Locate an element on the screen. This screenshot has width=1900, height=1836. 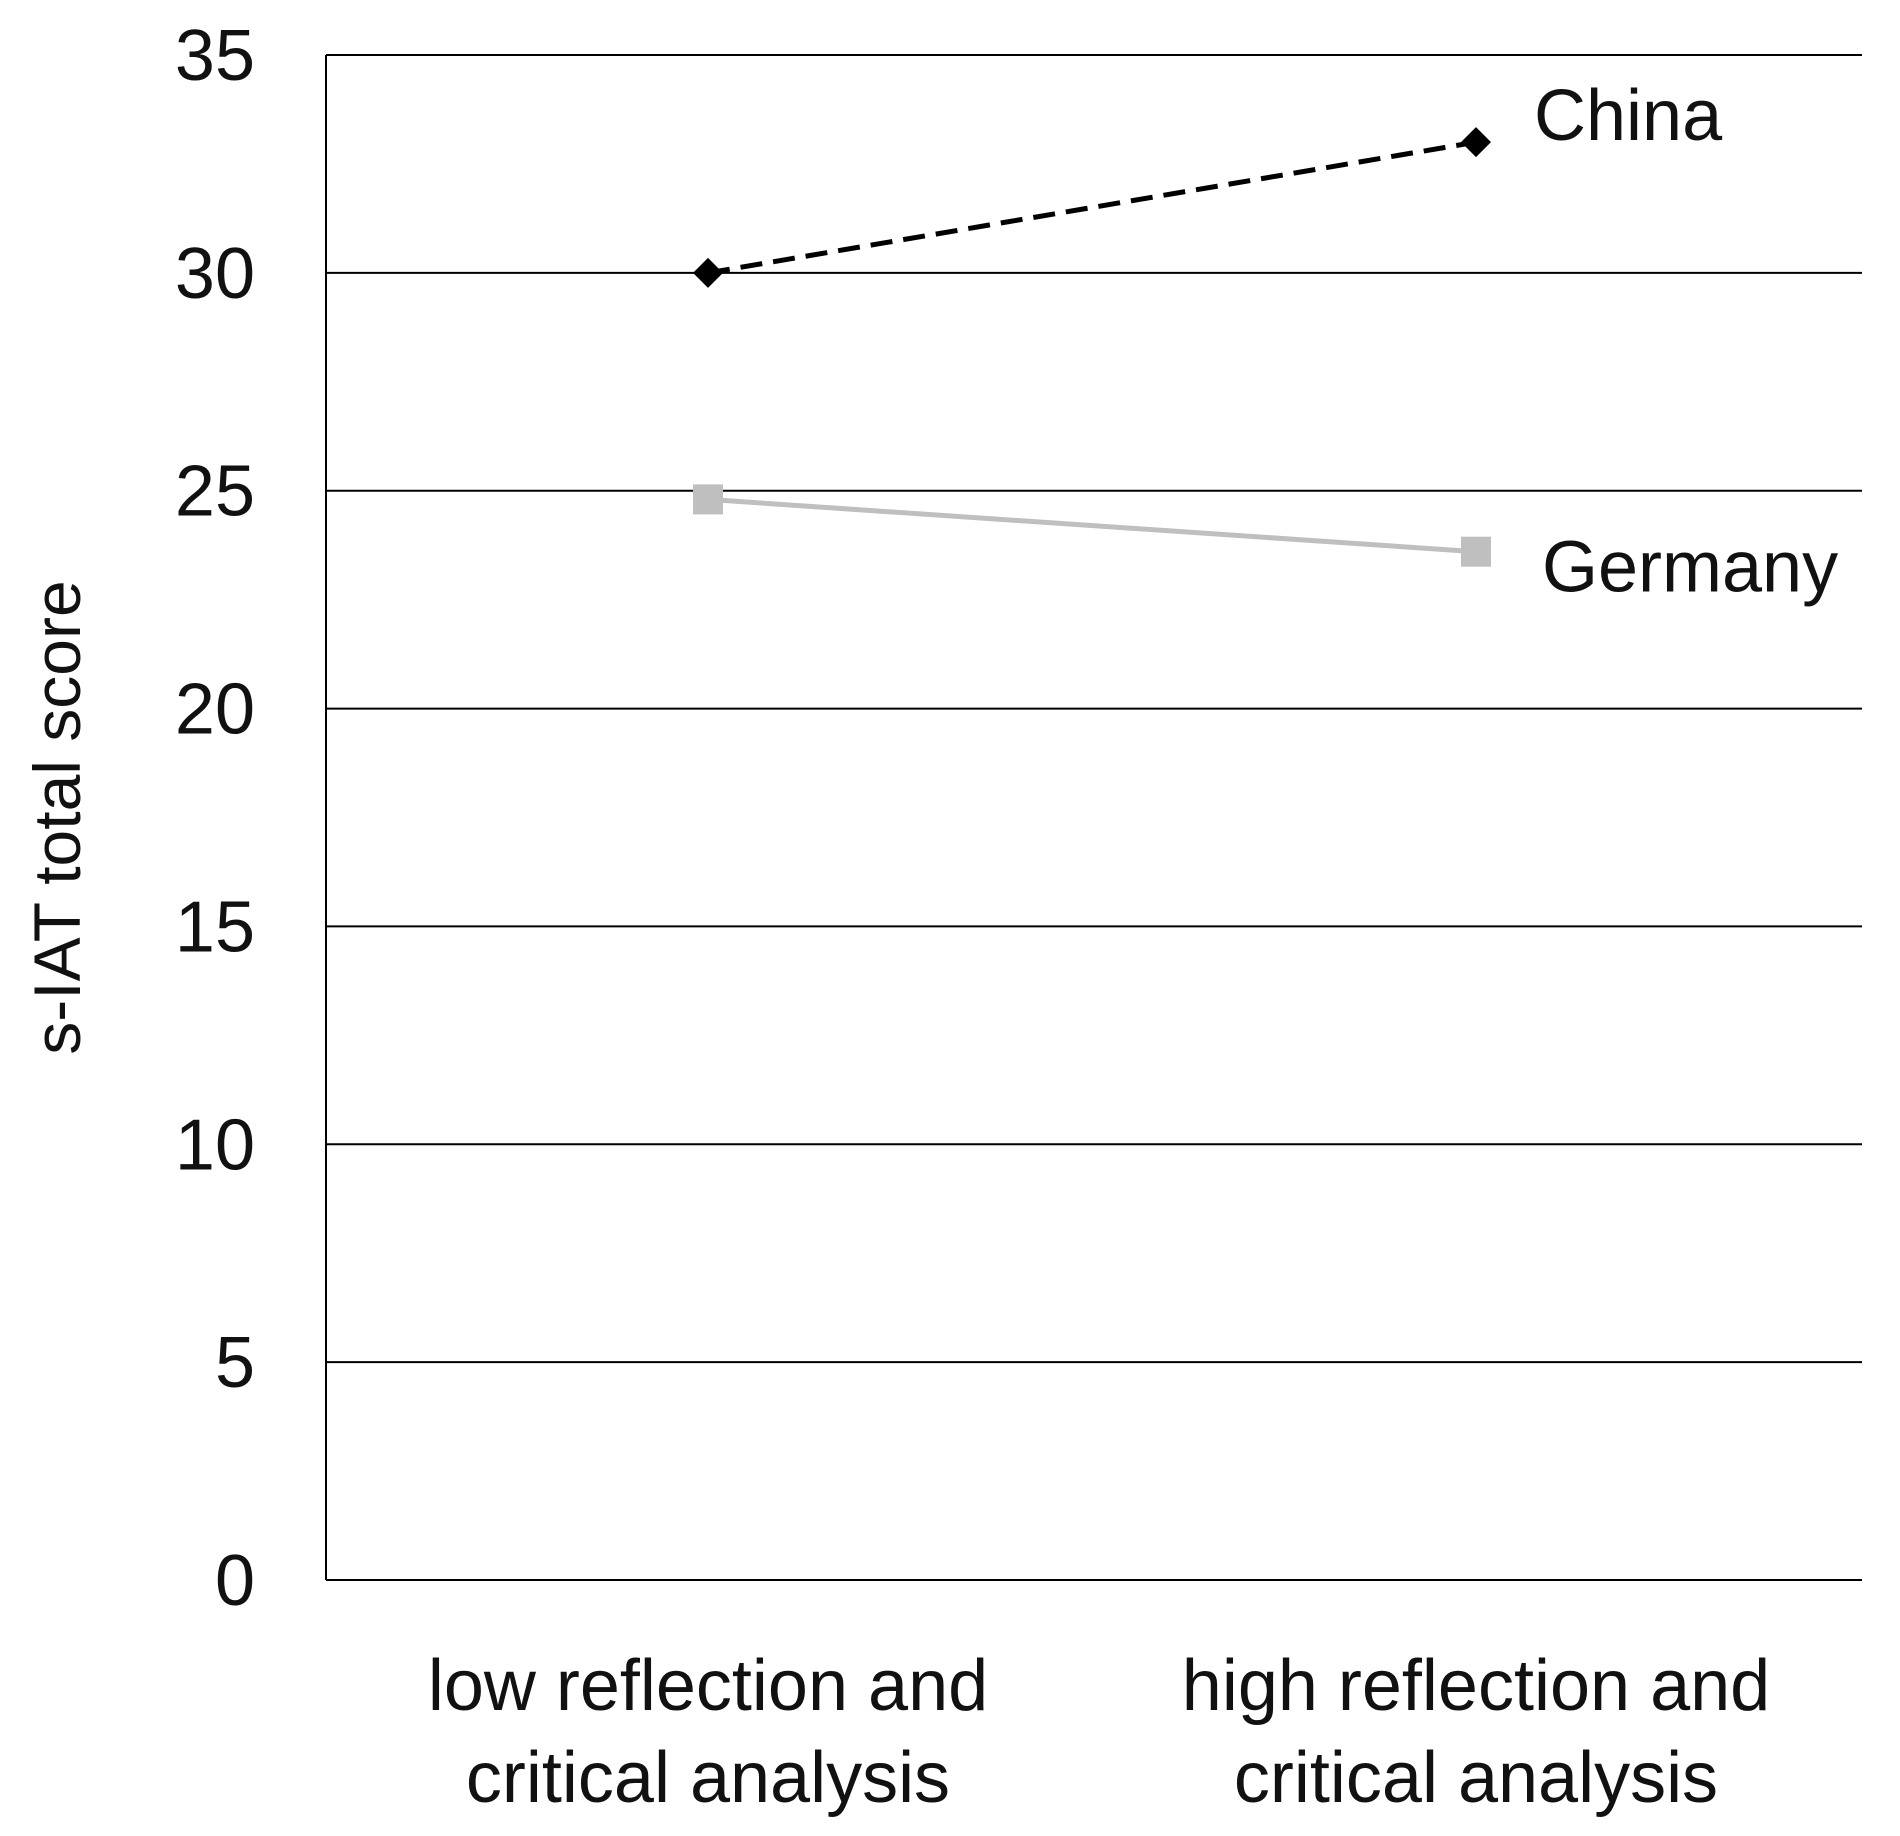
series-label-germany: Germany is located at coordinates (1690, 568).